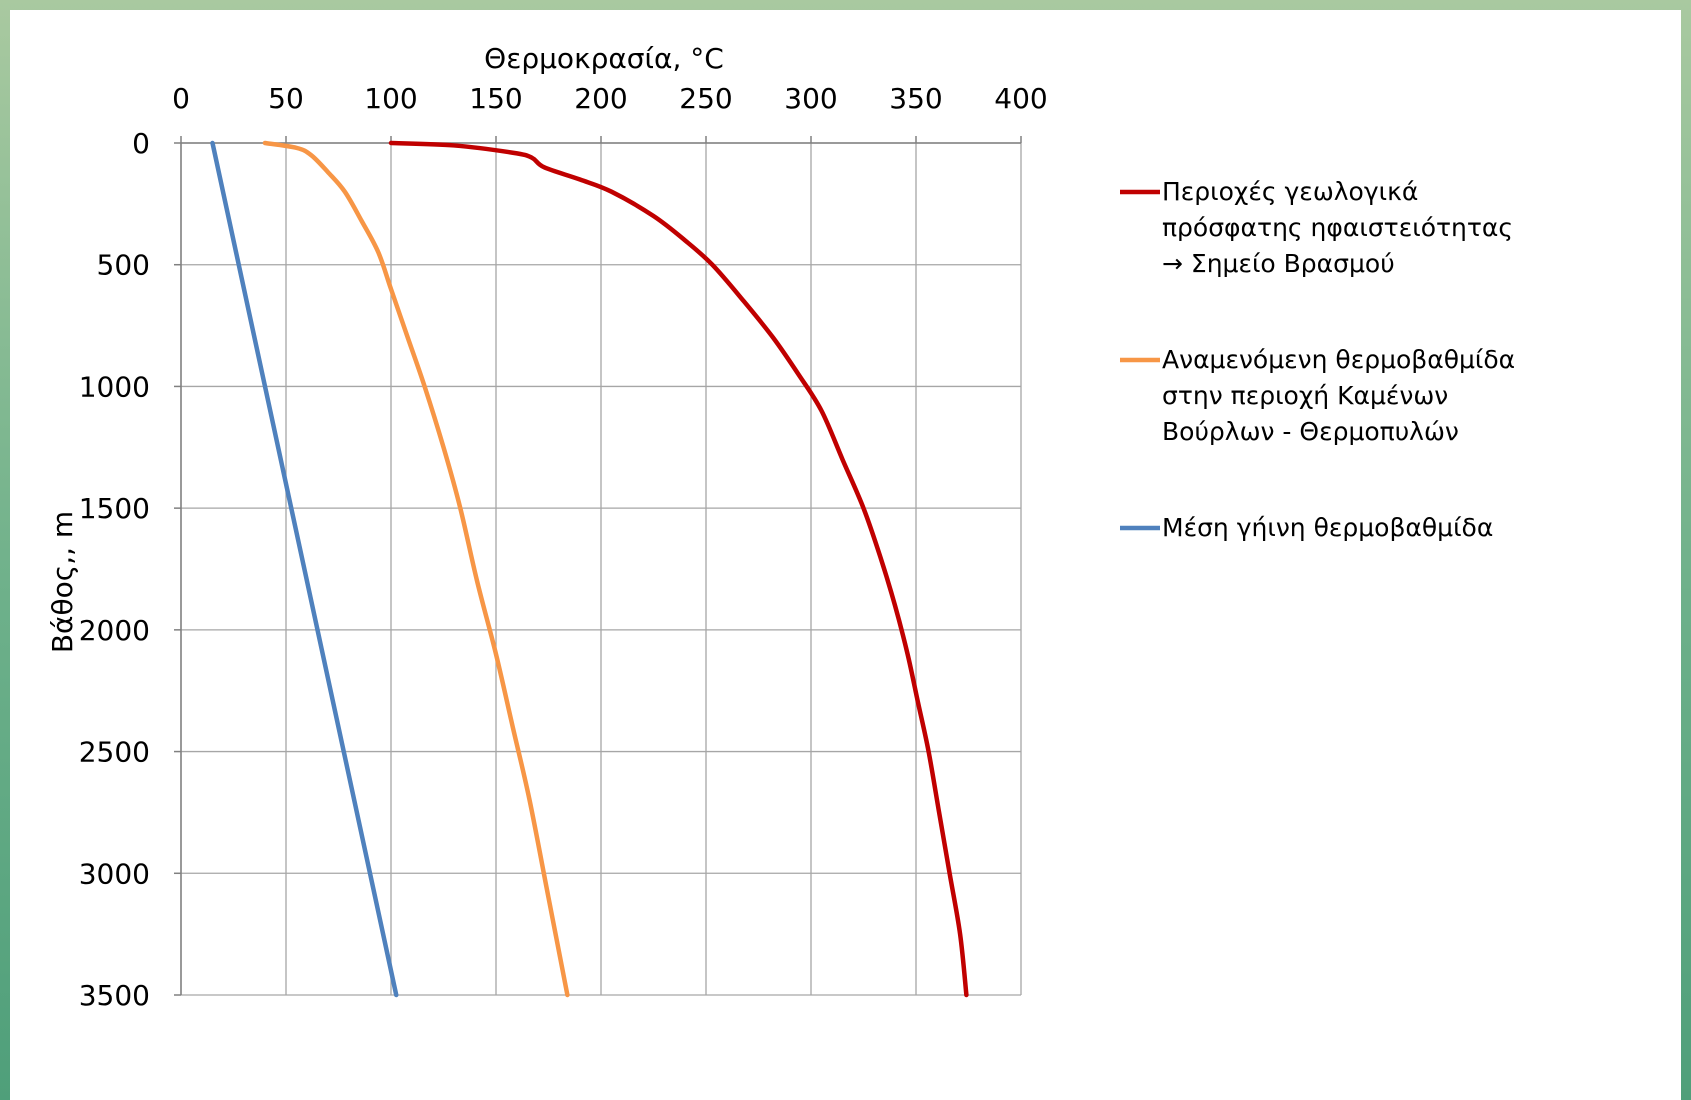 The width and height of the screenshot is (1691, 1100). What do you see at coordinates (390, 98) in the screenshot?
I see `x-tick-label: 100` at bounding box center [390, 98].